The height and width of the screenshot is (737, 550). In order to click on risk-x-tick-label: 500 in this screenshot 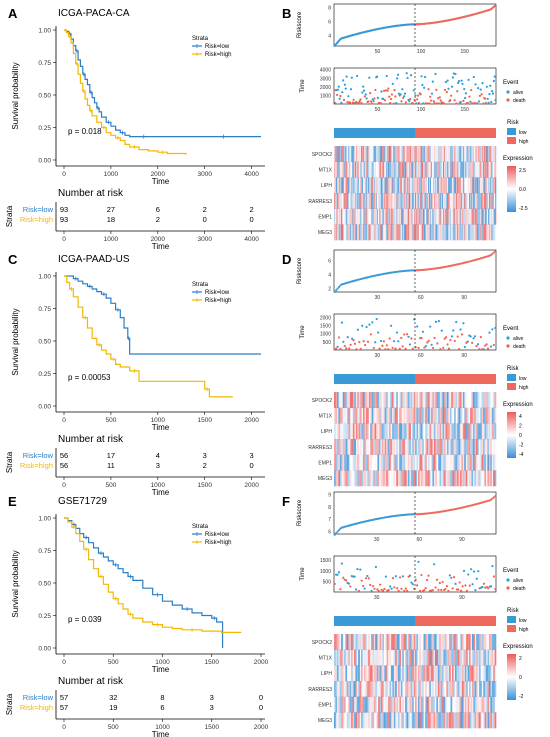, I will do `click(113, 727)`.